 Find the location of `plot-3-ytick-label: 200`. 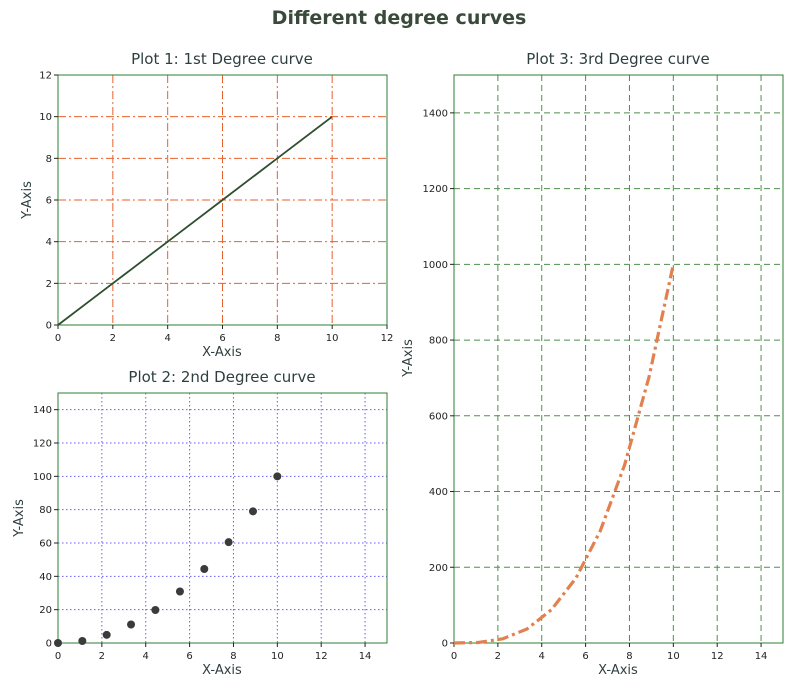

plot-3-ytick-label: 200 is located at coordinates (438, 568).